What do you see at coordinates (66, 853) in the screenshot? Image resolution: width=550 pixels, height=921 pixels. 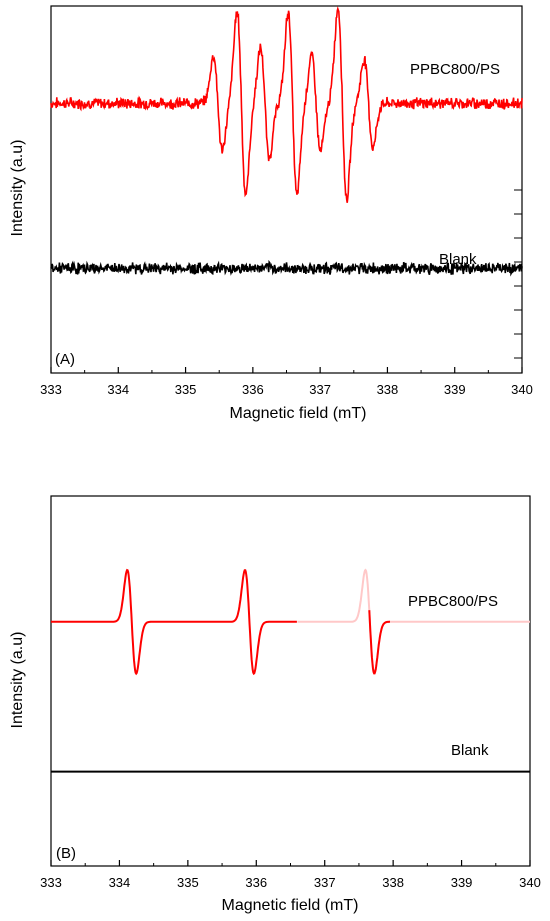 I see `panel-b-label: (B)` at bounding box center [66, 853].